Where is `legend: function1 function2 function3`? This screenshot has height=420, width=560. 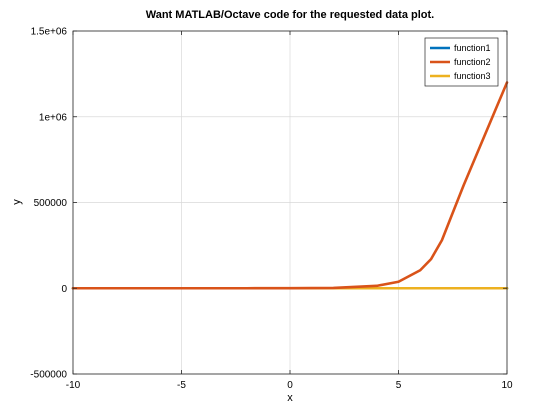 legend: function1 function2 function3 is located at coordinates (461, 62).